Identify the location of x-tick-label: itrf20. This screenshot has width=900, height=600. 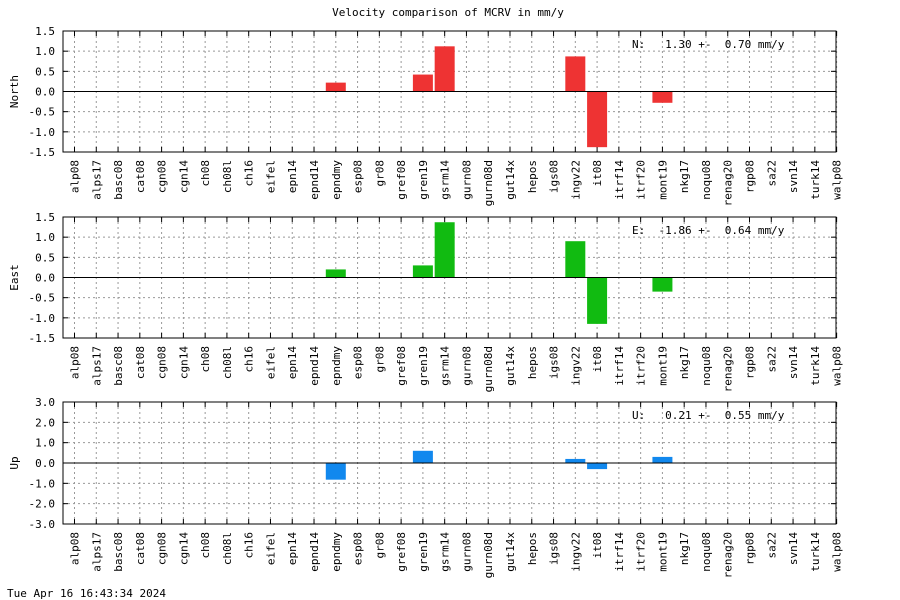
(641, 366).